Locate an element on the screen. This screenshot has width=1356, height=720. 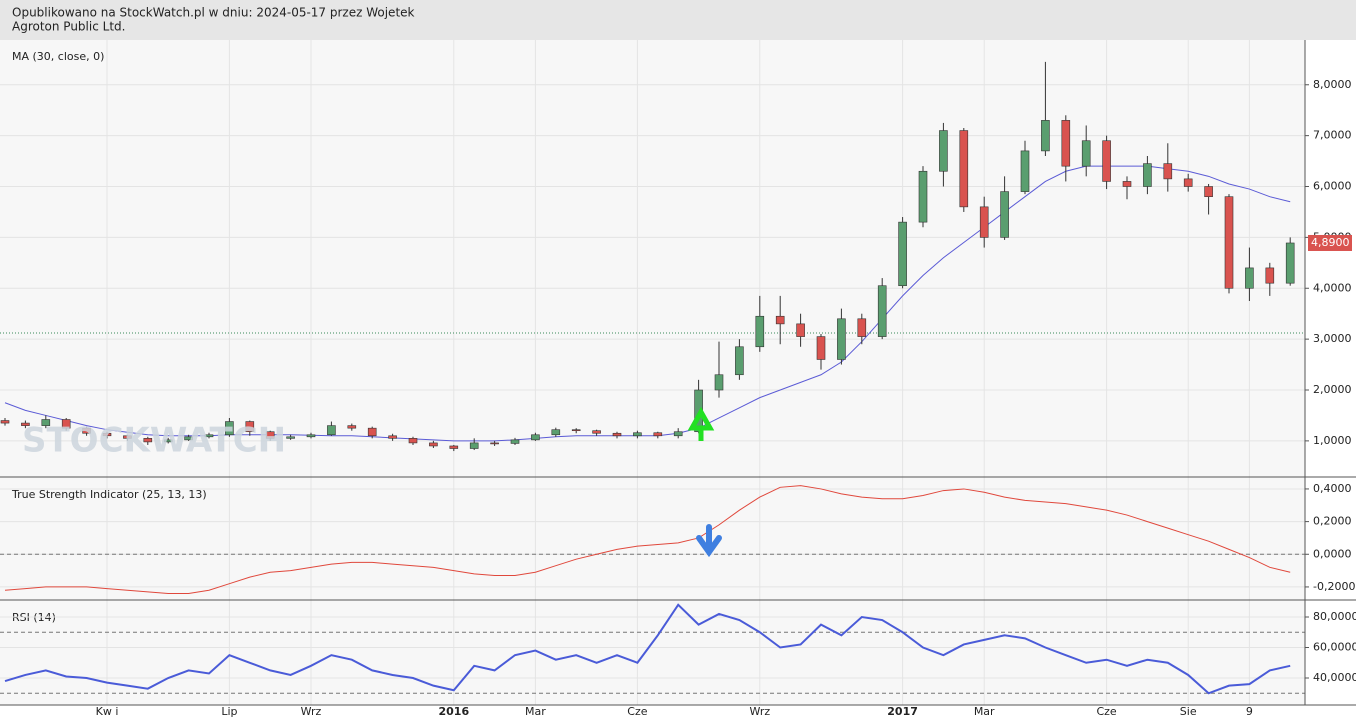
y-tick-label: 6,0000 is located at coordinates (1332, 186).